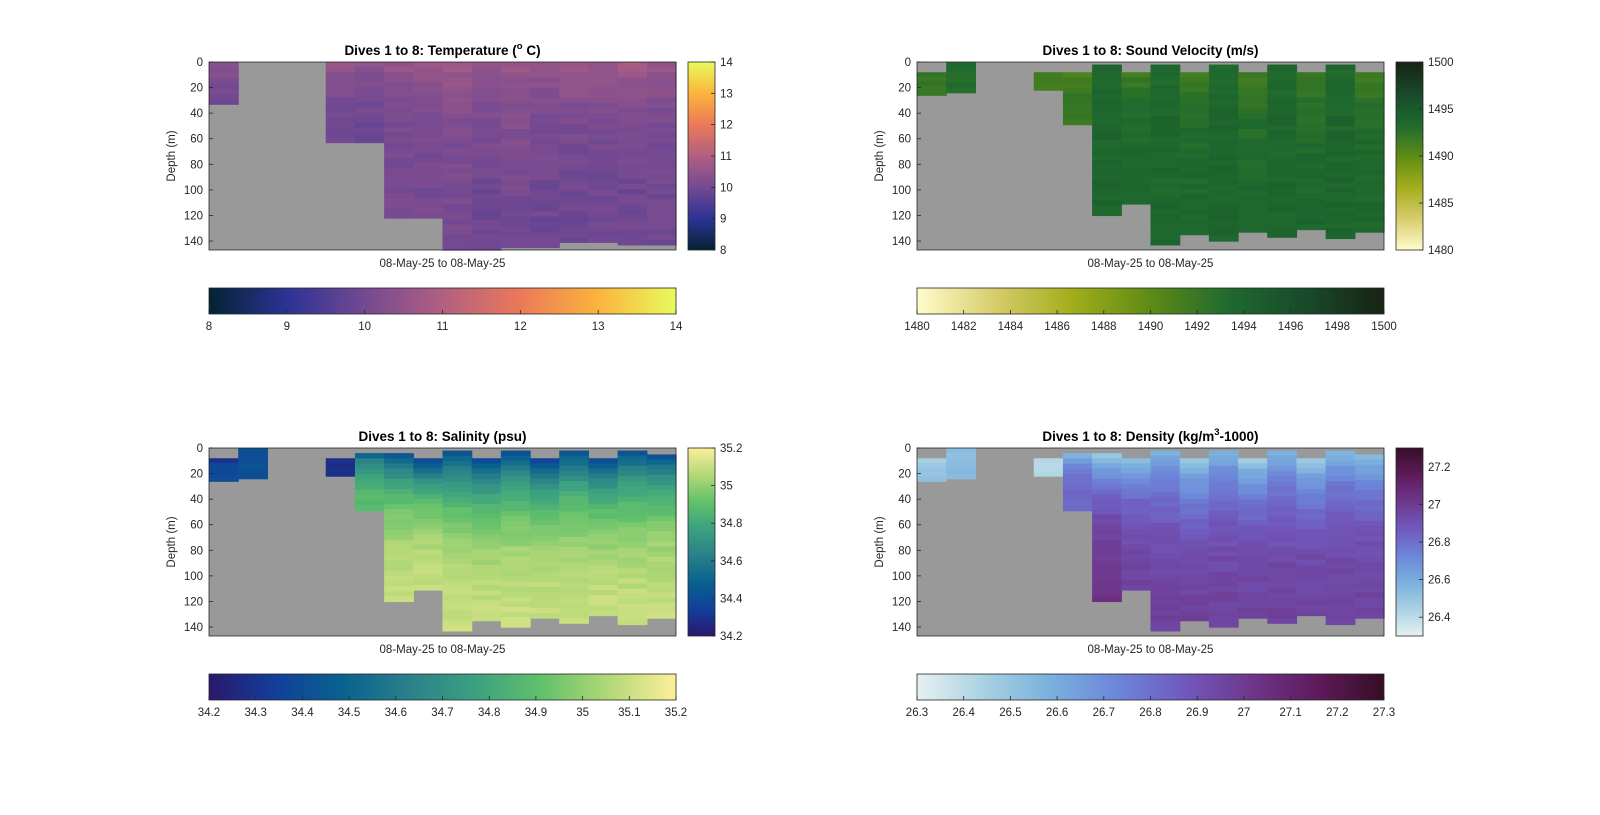 The height and width of the screenshot is (815, 1600). Describe the element at coordinates (629, 713) in the screenshot. I see `colorbar-h-tick-label: 35.1` at that location.